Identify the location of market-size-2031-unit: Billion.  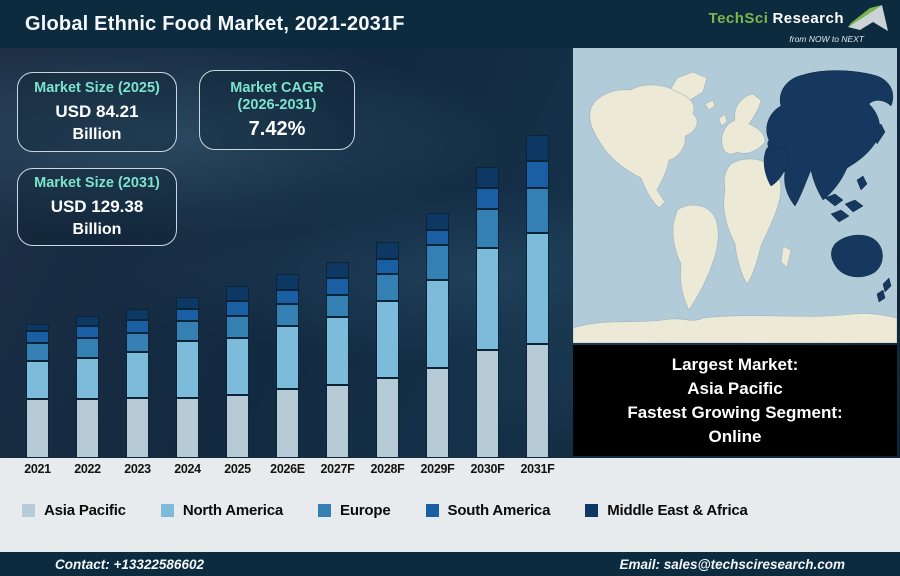
(97, 229).